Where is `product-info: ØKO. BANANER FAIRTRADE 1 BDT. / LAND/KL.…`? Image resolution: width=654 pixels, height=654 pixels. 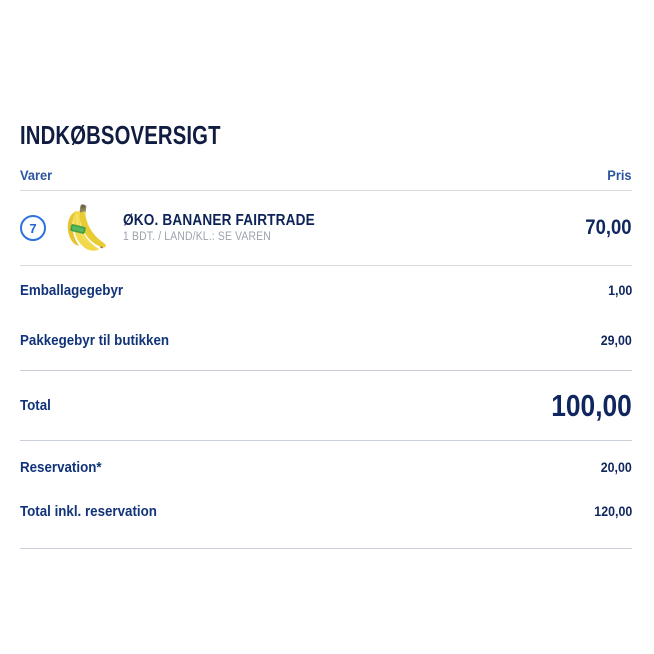
product-info: ØKO. BANANER FAIRTRADE 1 BDT. / LAND/KL.… is located at coordinates (351, 228).